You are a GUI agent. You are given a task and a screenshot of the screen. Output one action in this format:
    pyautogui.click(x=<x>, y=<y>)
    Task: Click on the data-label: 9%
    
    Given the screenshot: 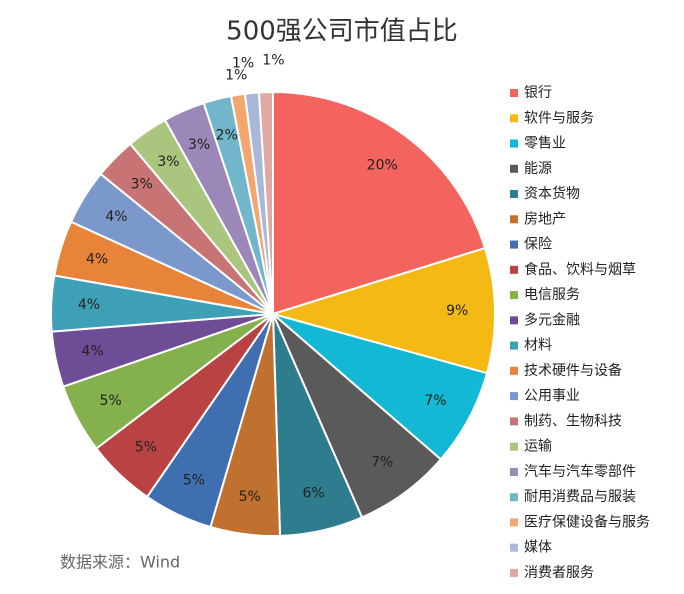 What is the action you would take?
    pyautogui.click(x=457, y=311)
    